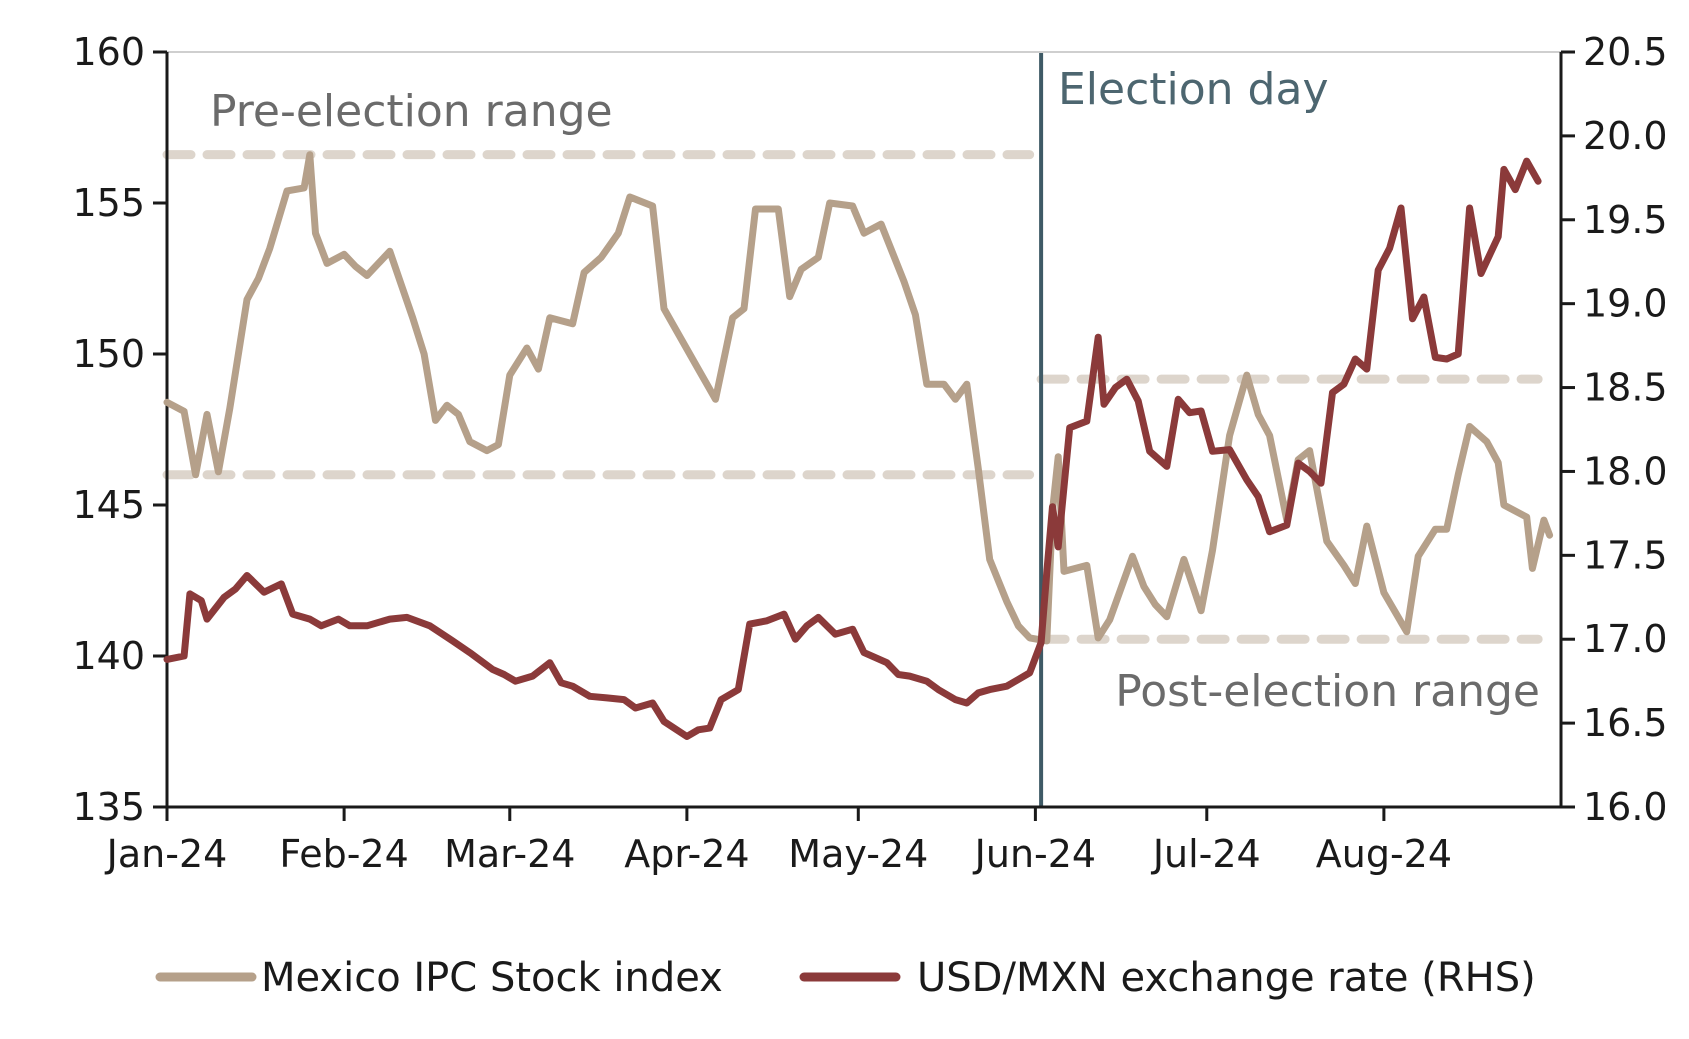 Image resolution: width=1689 pixels, height=1039 pixels. What do you see at coordinates (686, 854) in the screenshot?
I see `x-tick-label: Apr-24` at bounding box center [686, 854].